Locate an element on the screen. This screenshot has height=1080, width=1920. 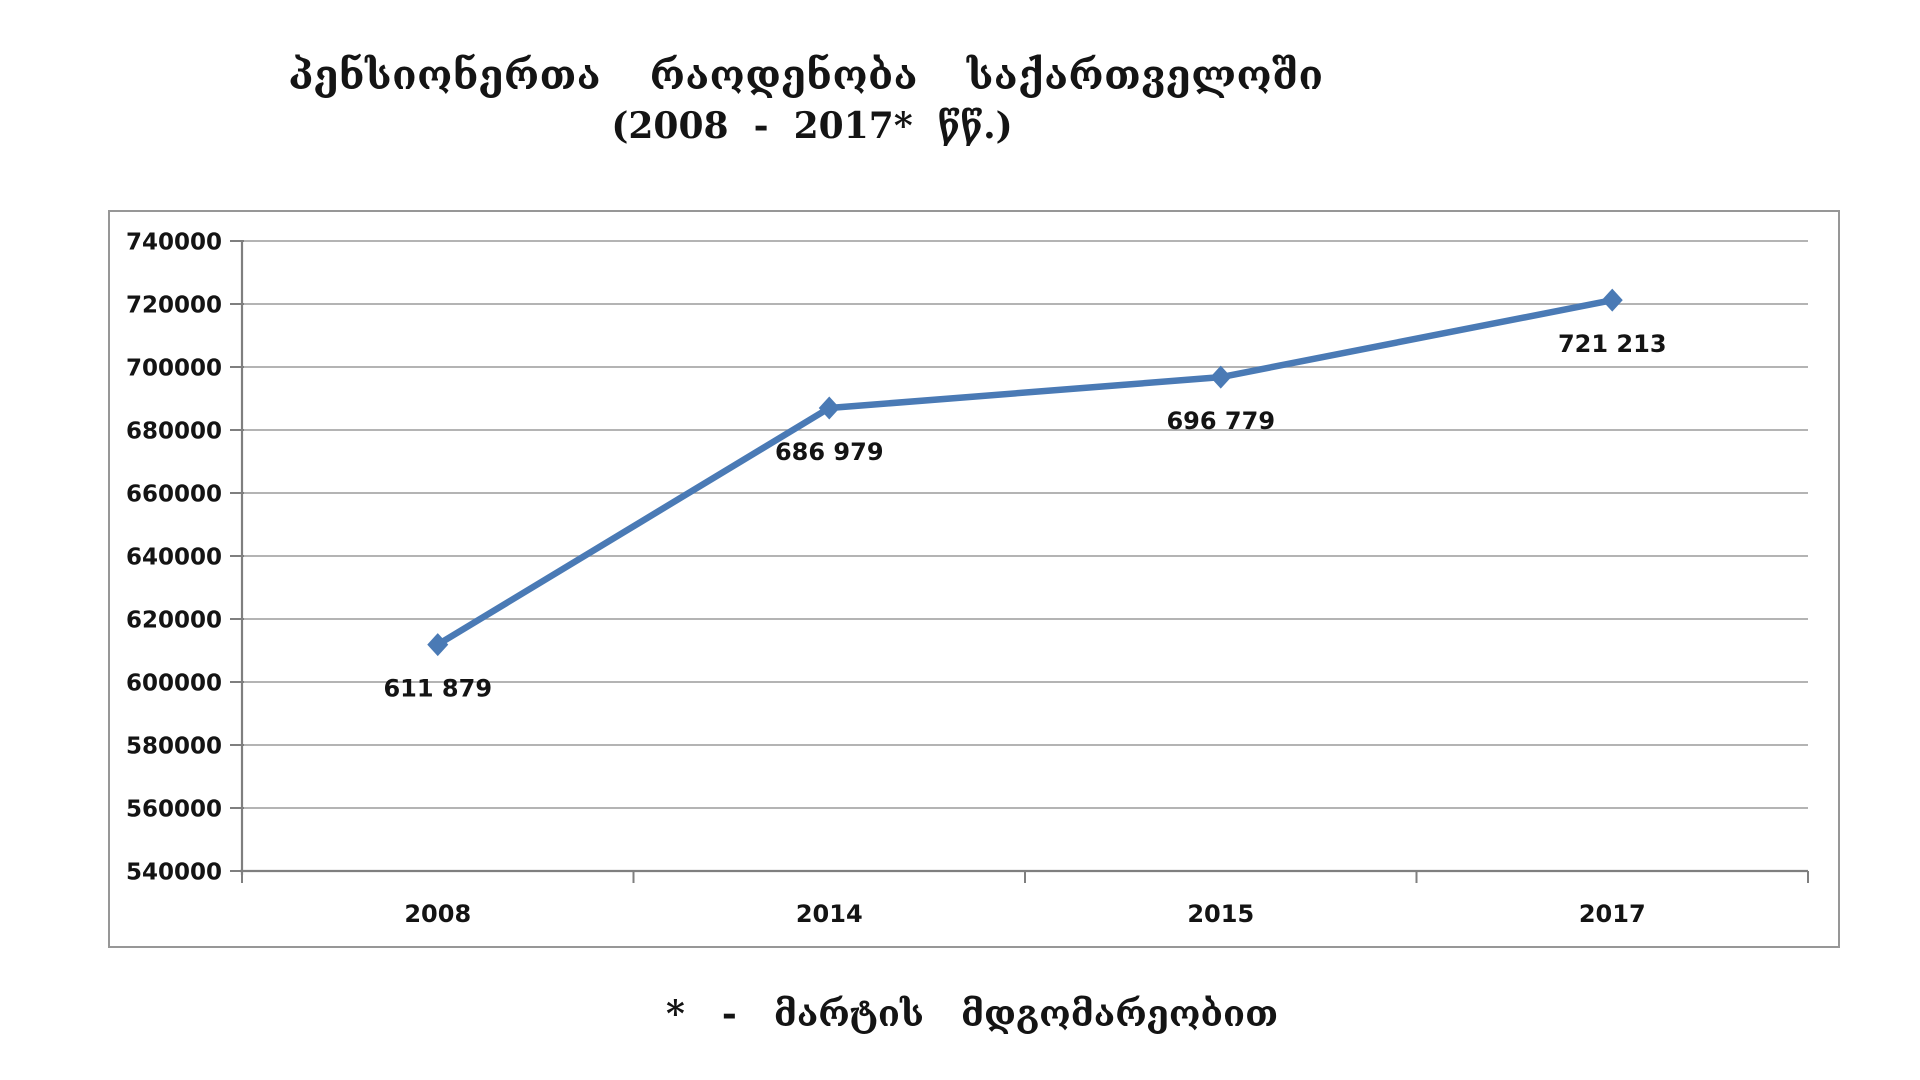
y-axis-tick-label: 720000 is located at coordinates (174, 306).